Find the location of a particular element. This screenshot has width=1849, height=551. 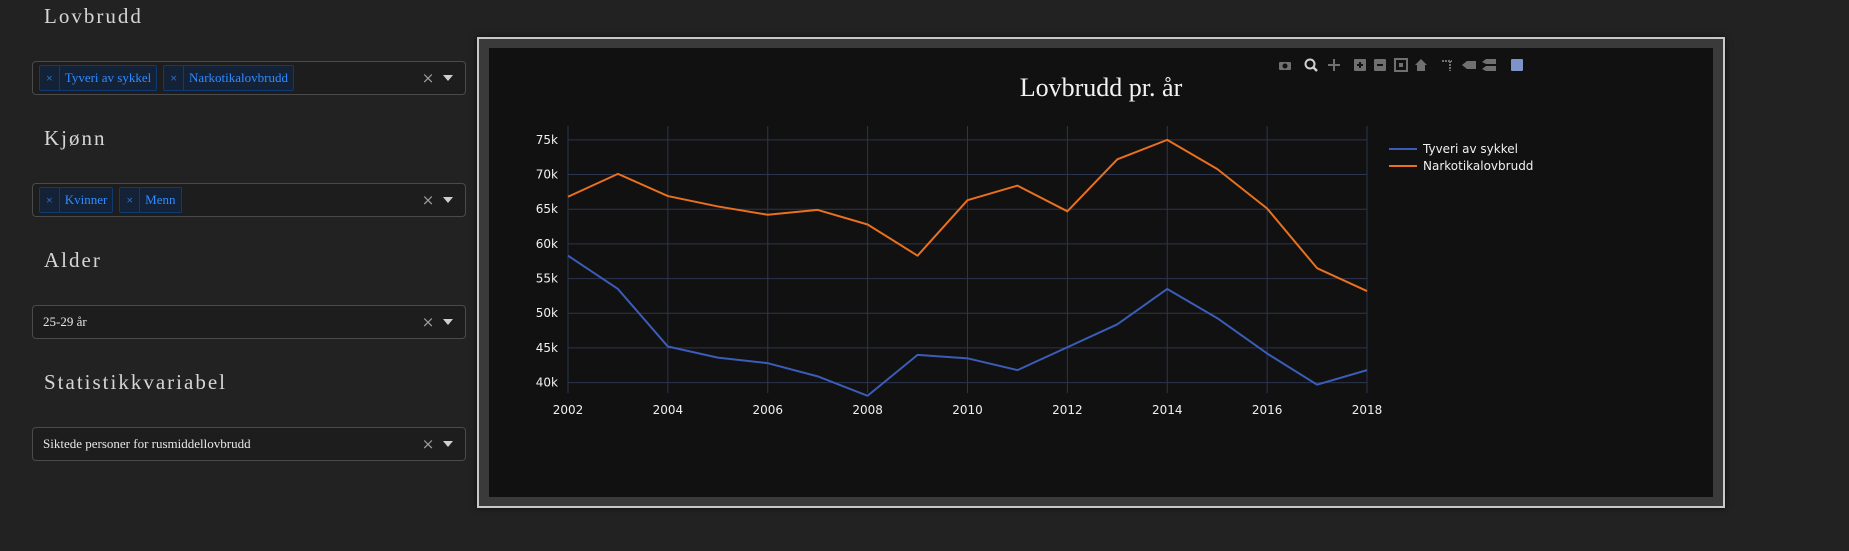

chart-title: Lovbrudd pr. år is located at coordinates (1101, 87).